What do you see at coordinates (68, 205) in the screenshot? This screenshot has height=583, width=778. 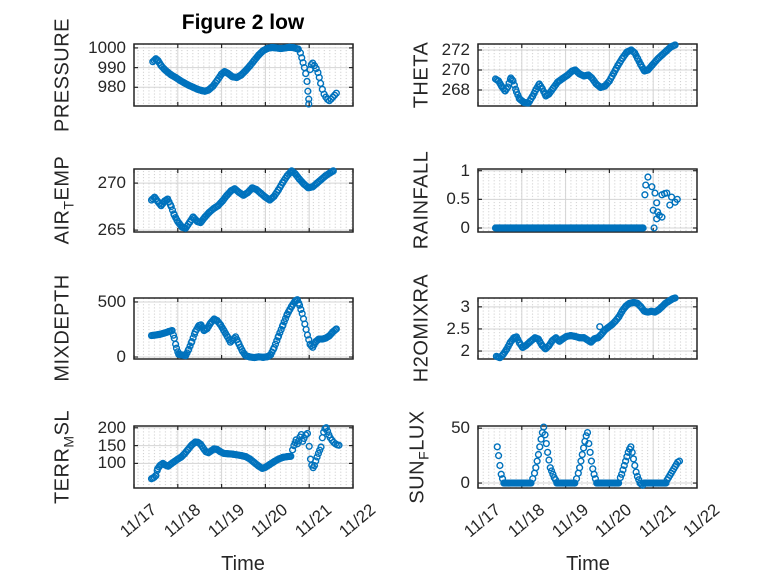 I see `ylabel-subscript: T` at bounding box center [68, 205].